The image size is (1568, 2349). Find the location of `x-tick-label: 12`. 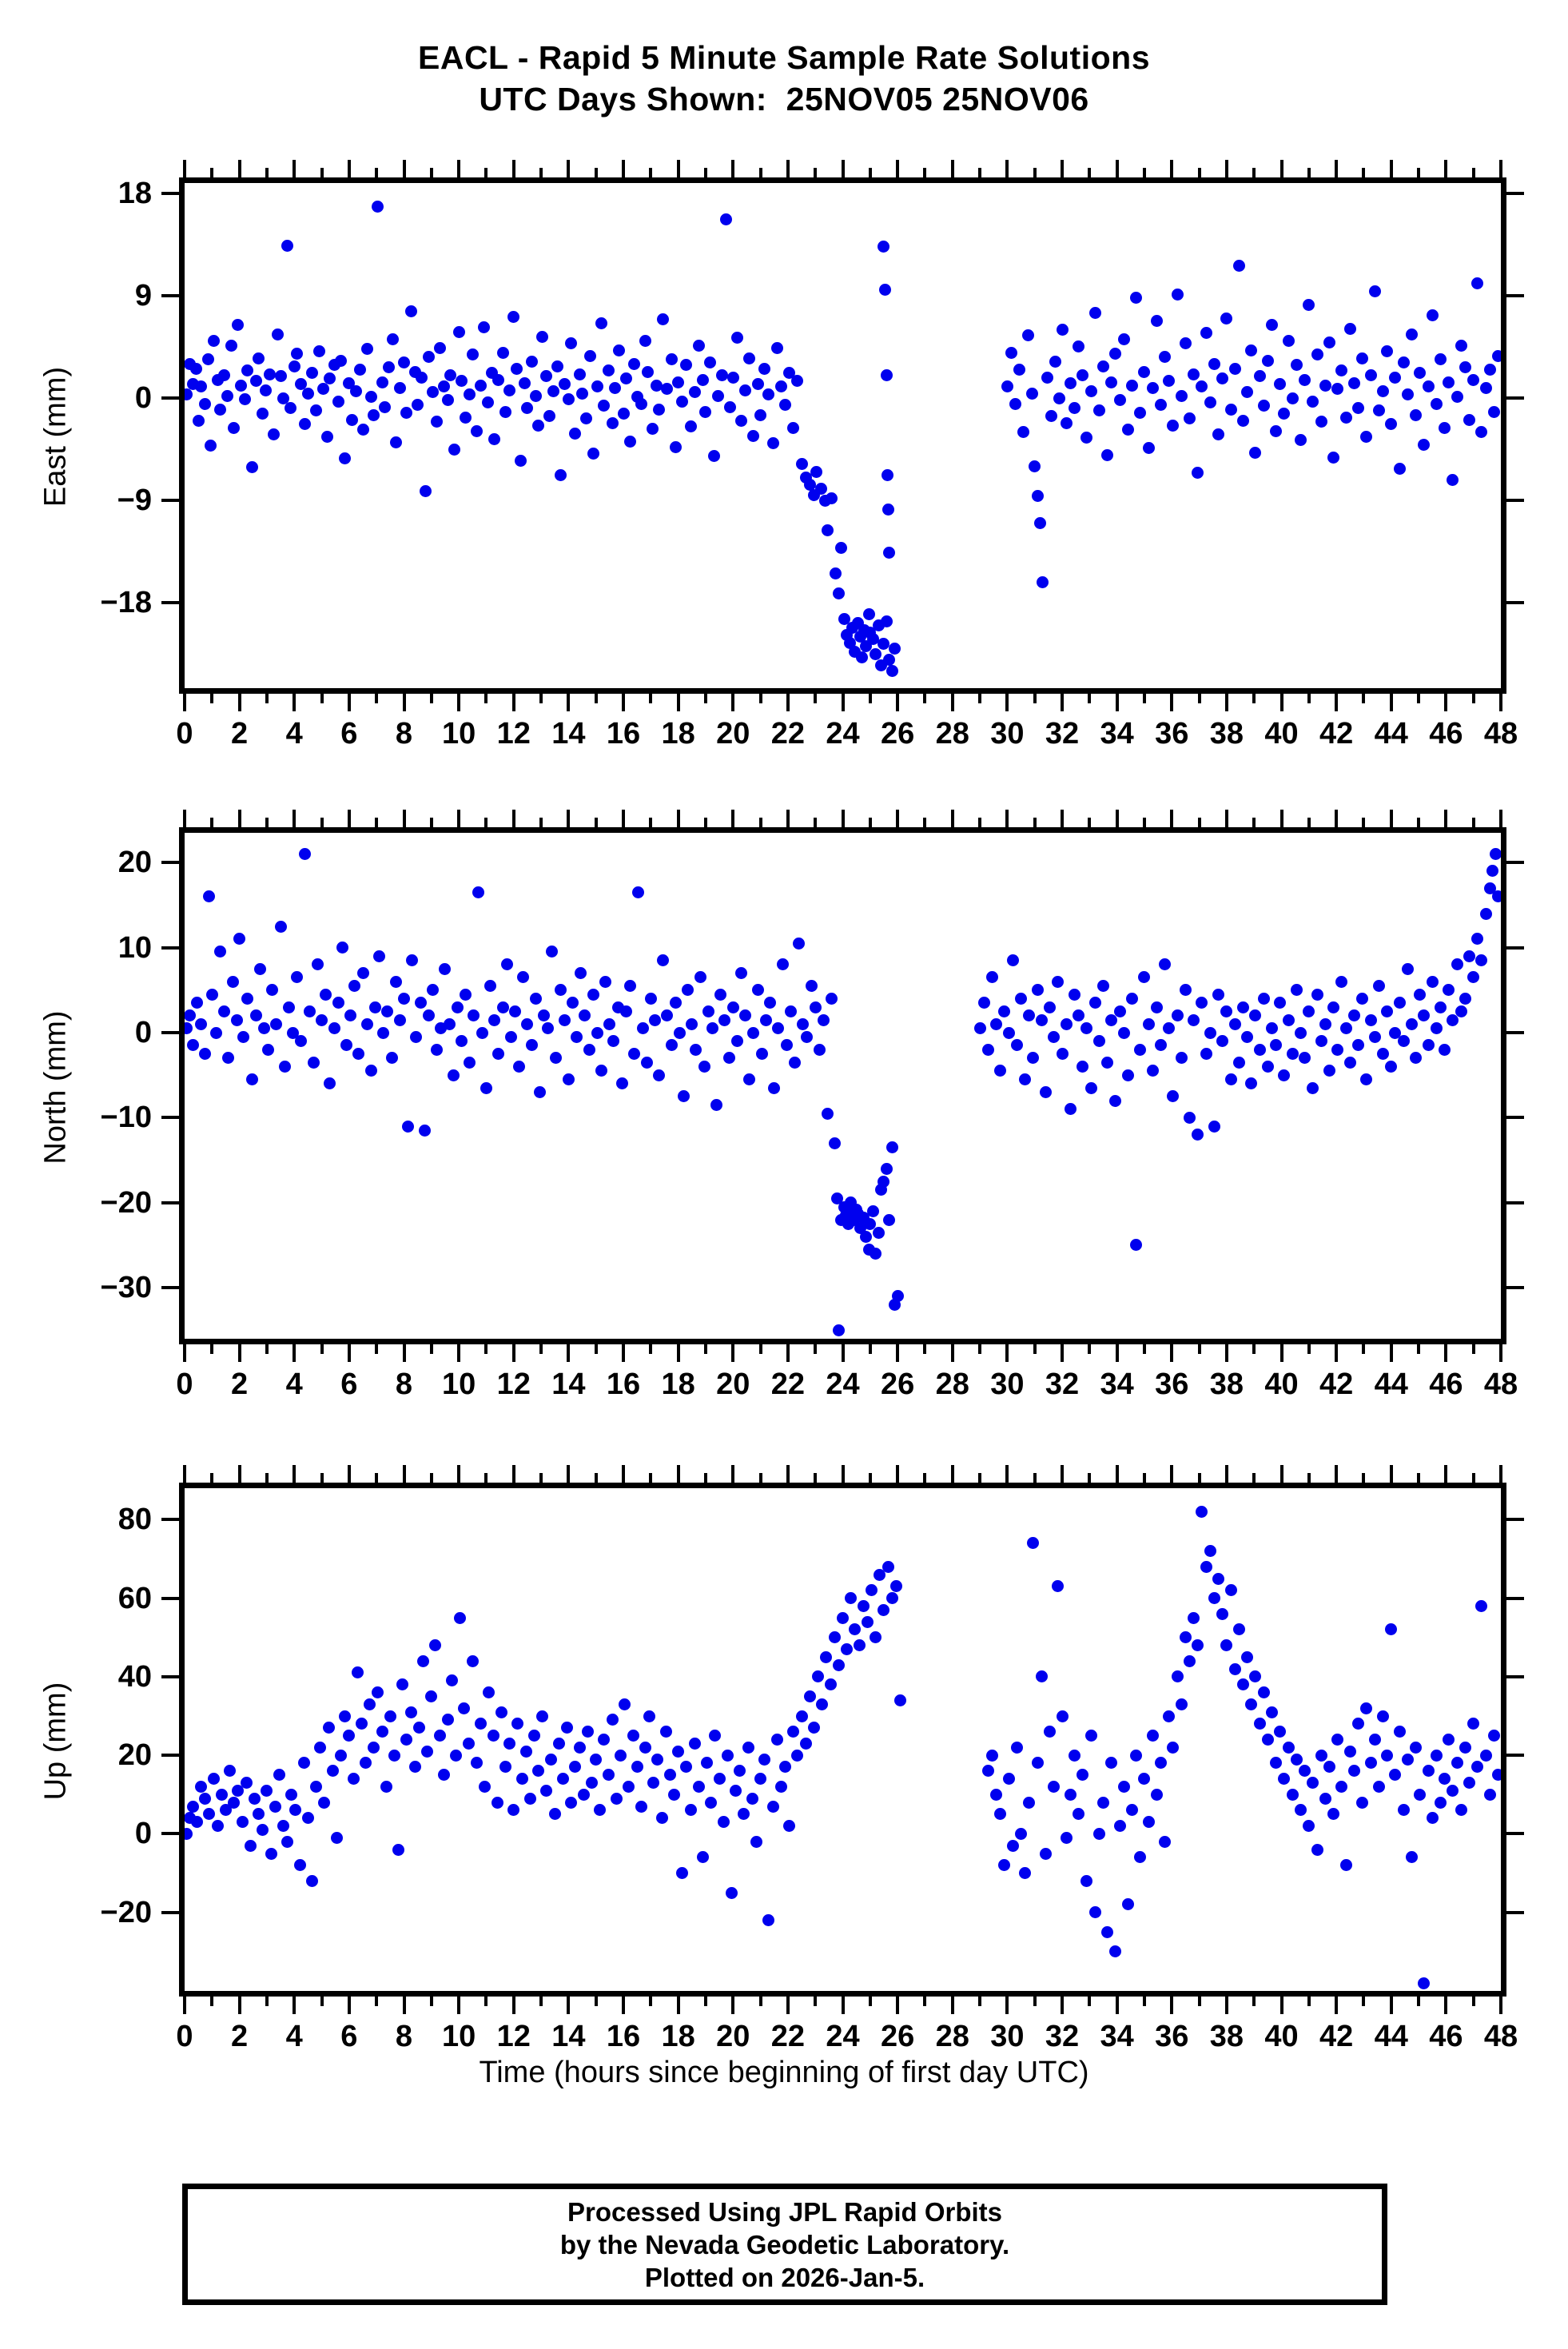

x-tick-label: 12 is located at coordinates (513, 733).